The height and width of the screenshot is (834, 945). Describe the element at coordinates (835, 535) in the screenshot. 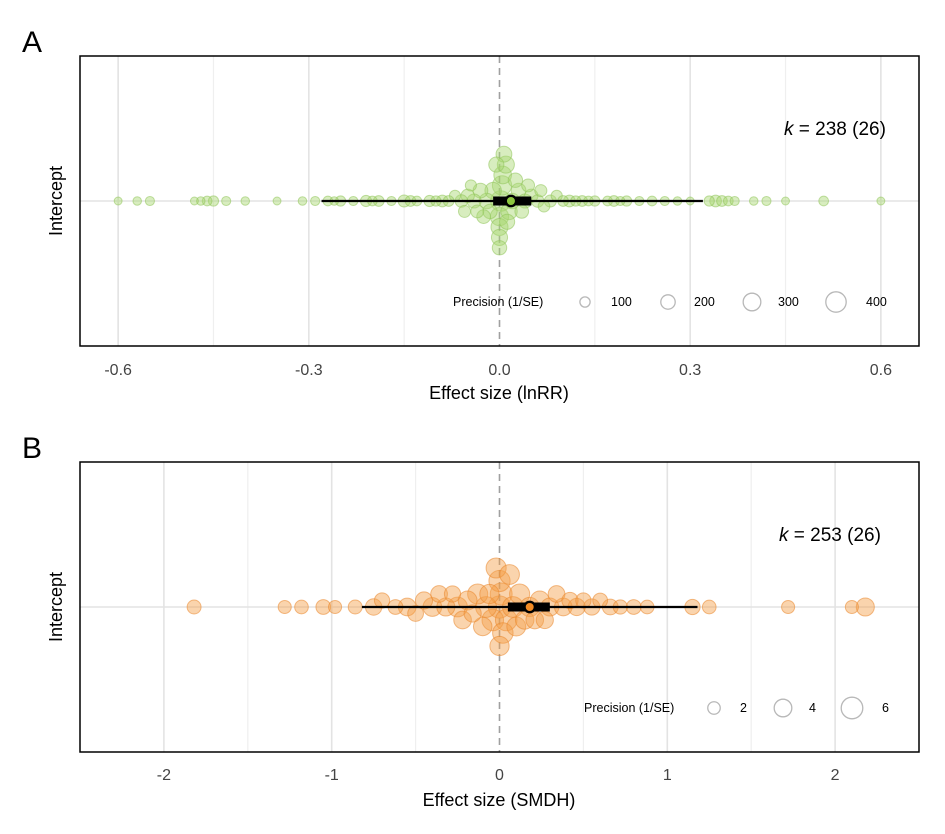

I see `panel-b-k-value: = 253 (26)` at that location.